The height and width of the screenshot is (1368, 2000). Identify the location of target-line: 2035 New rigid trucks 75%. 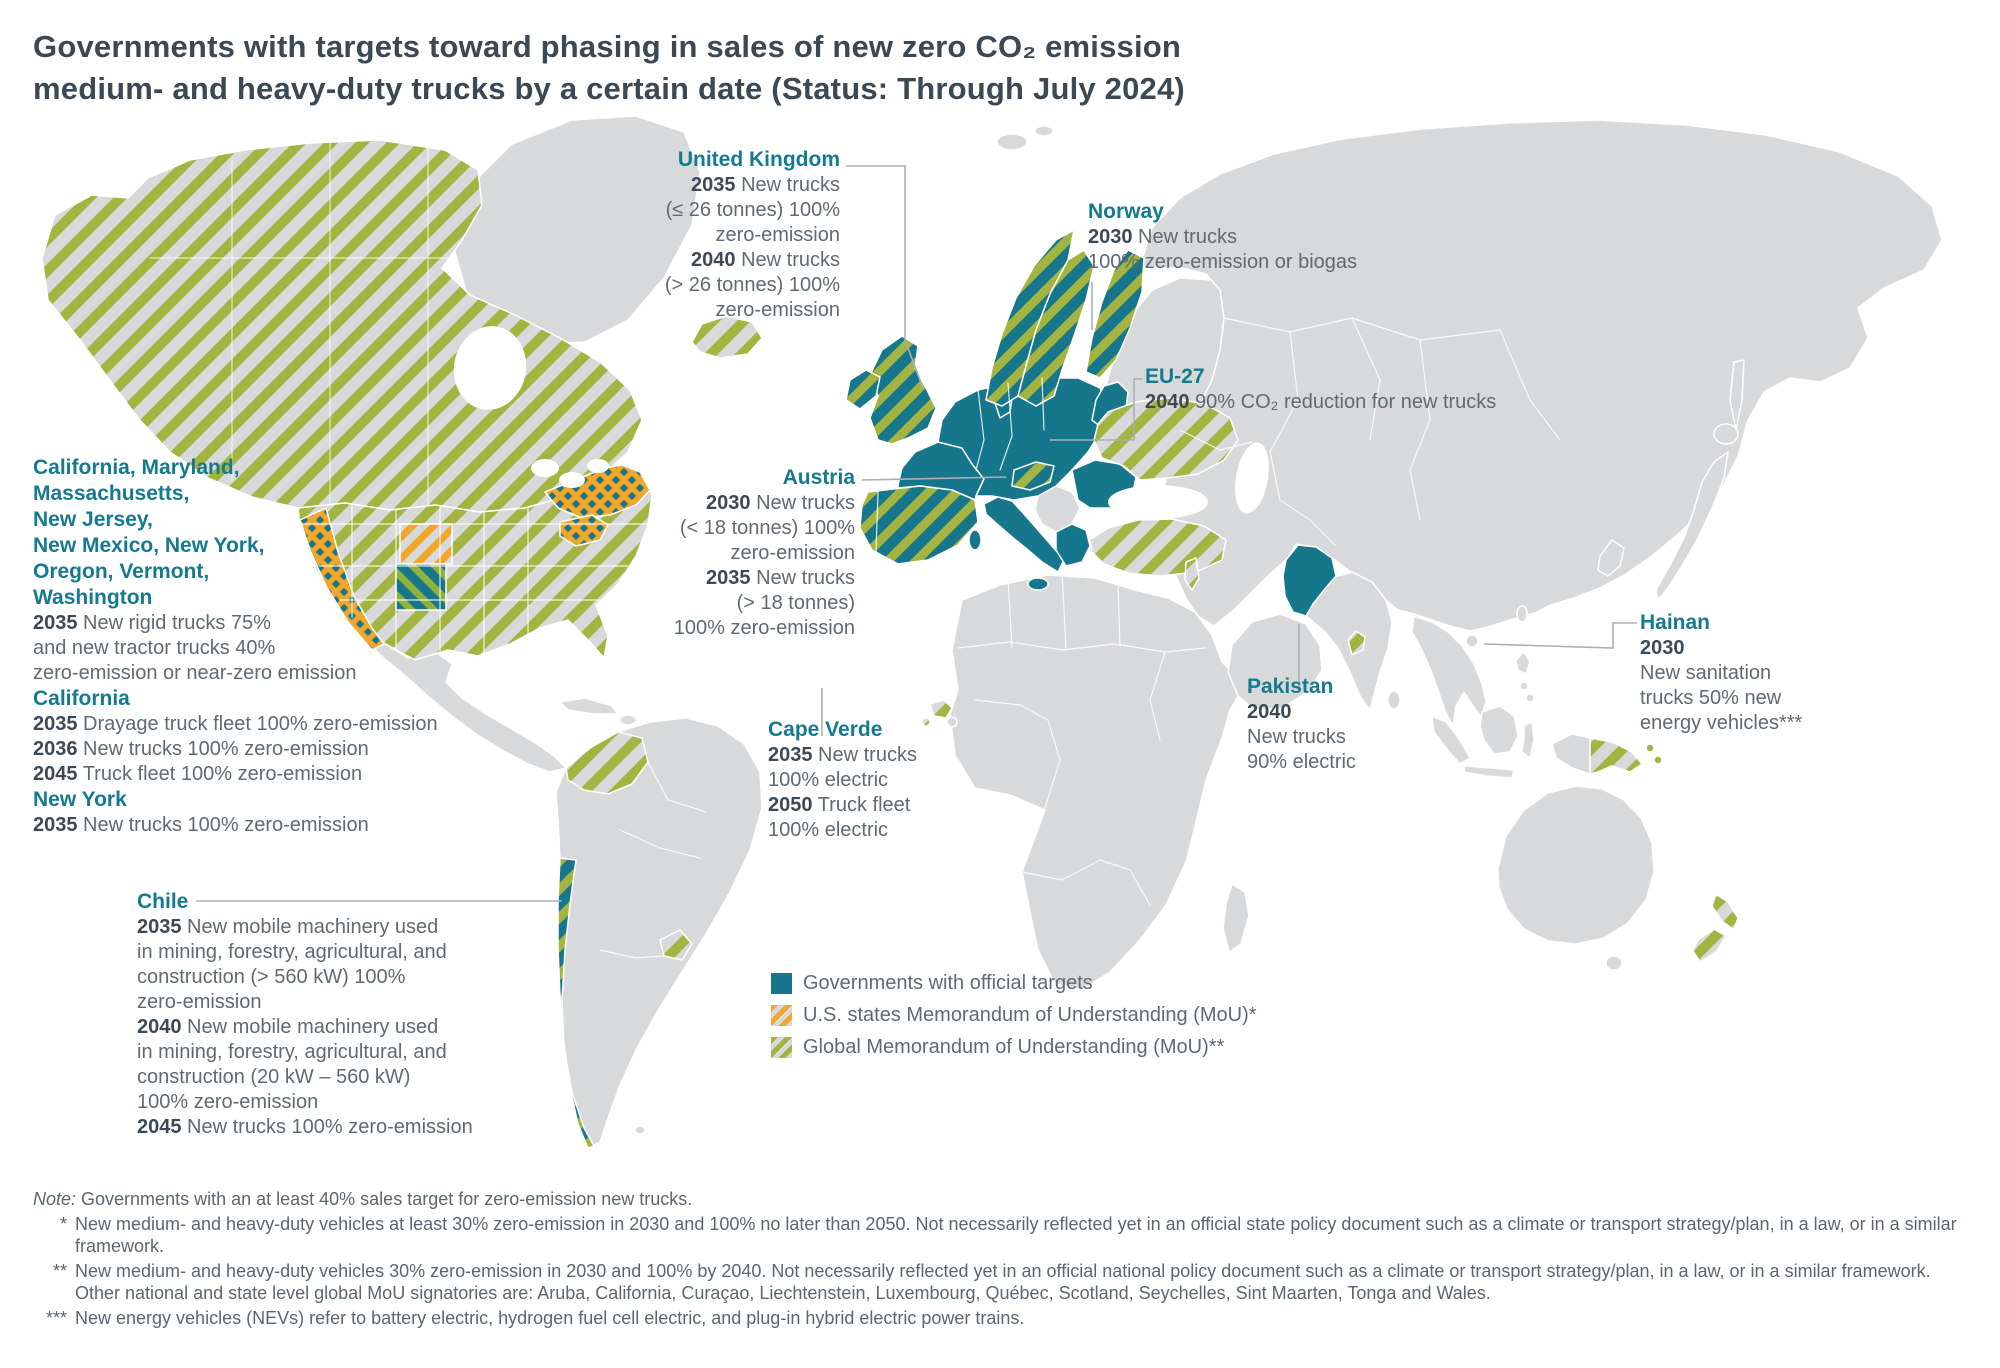
(152, 623).